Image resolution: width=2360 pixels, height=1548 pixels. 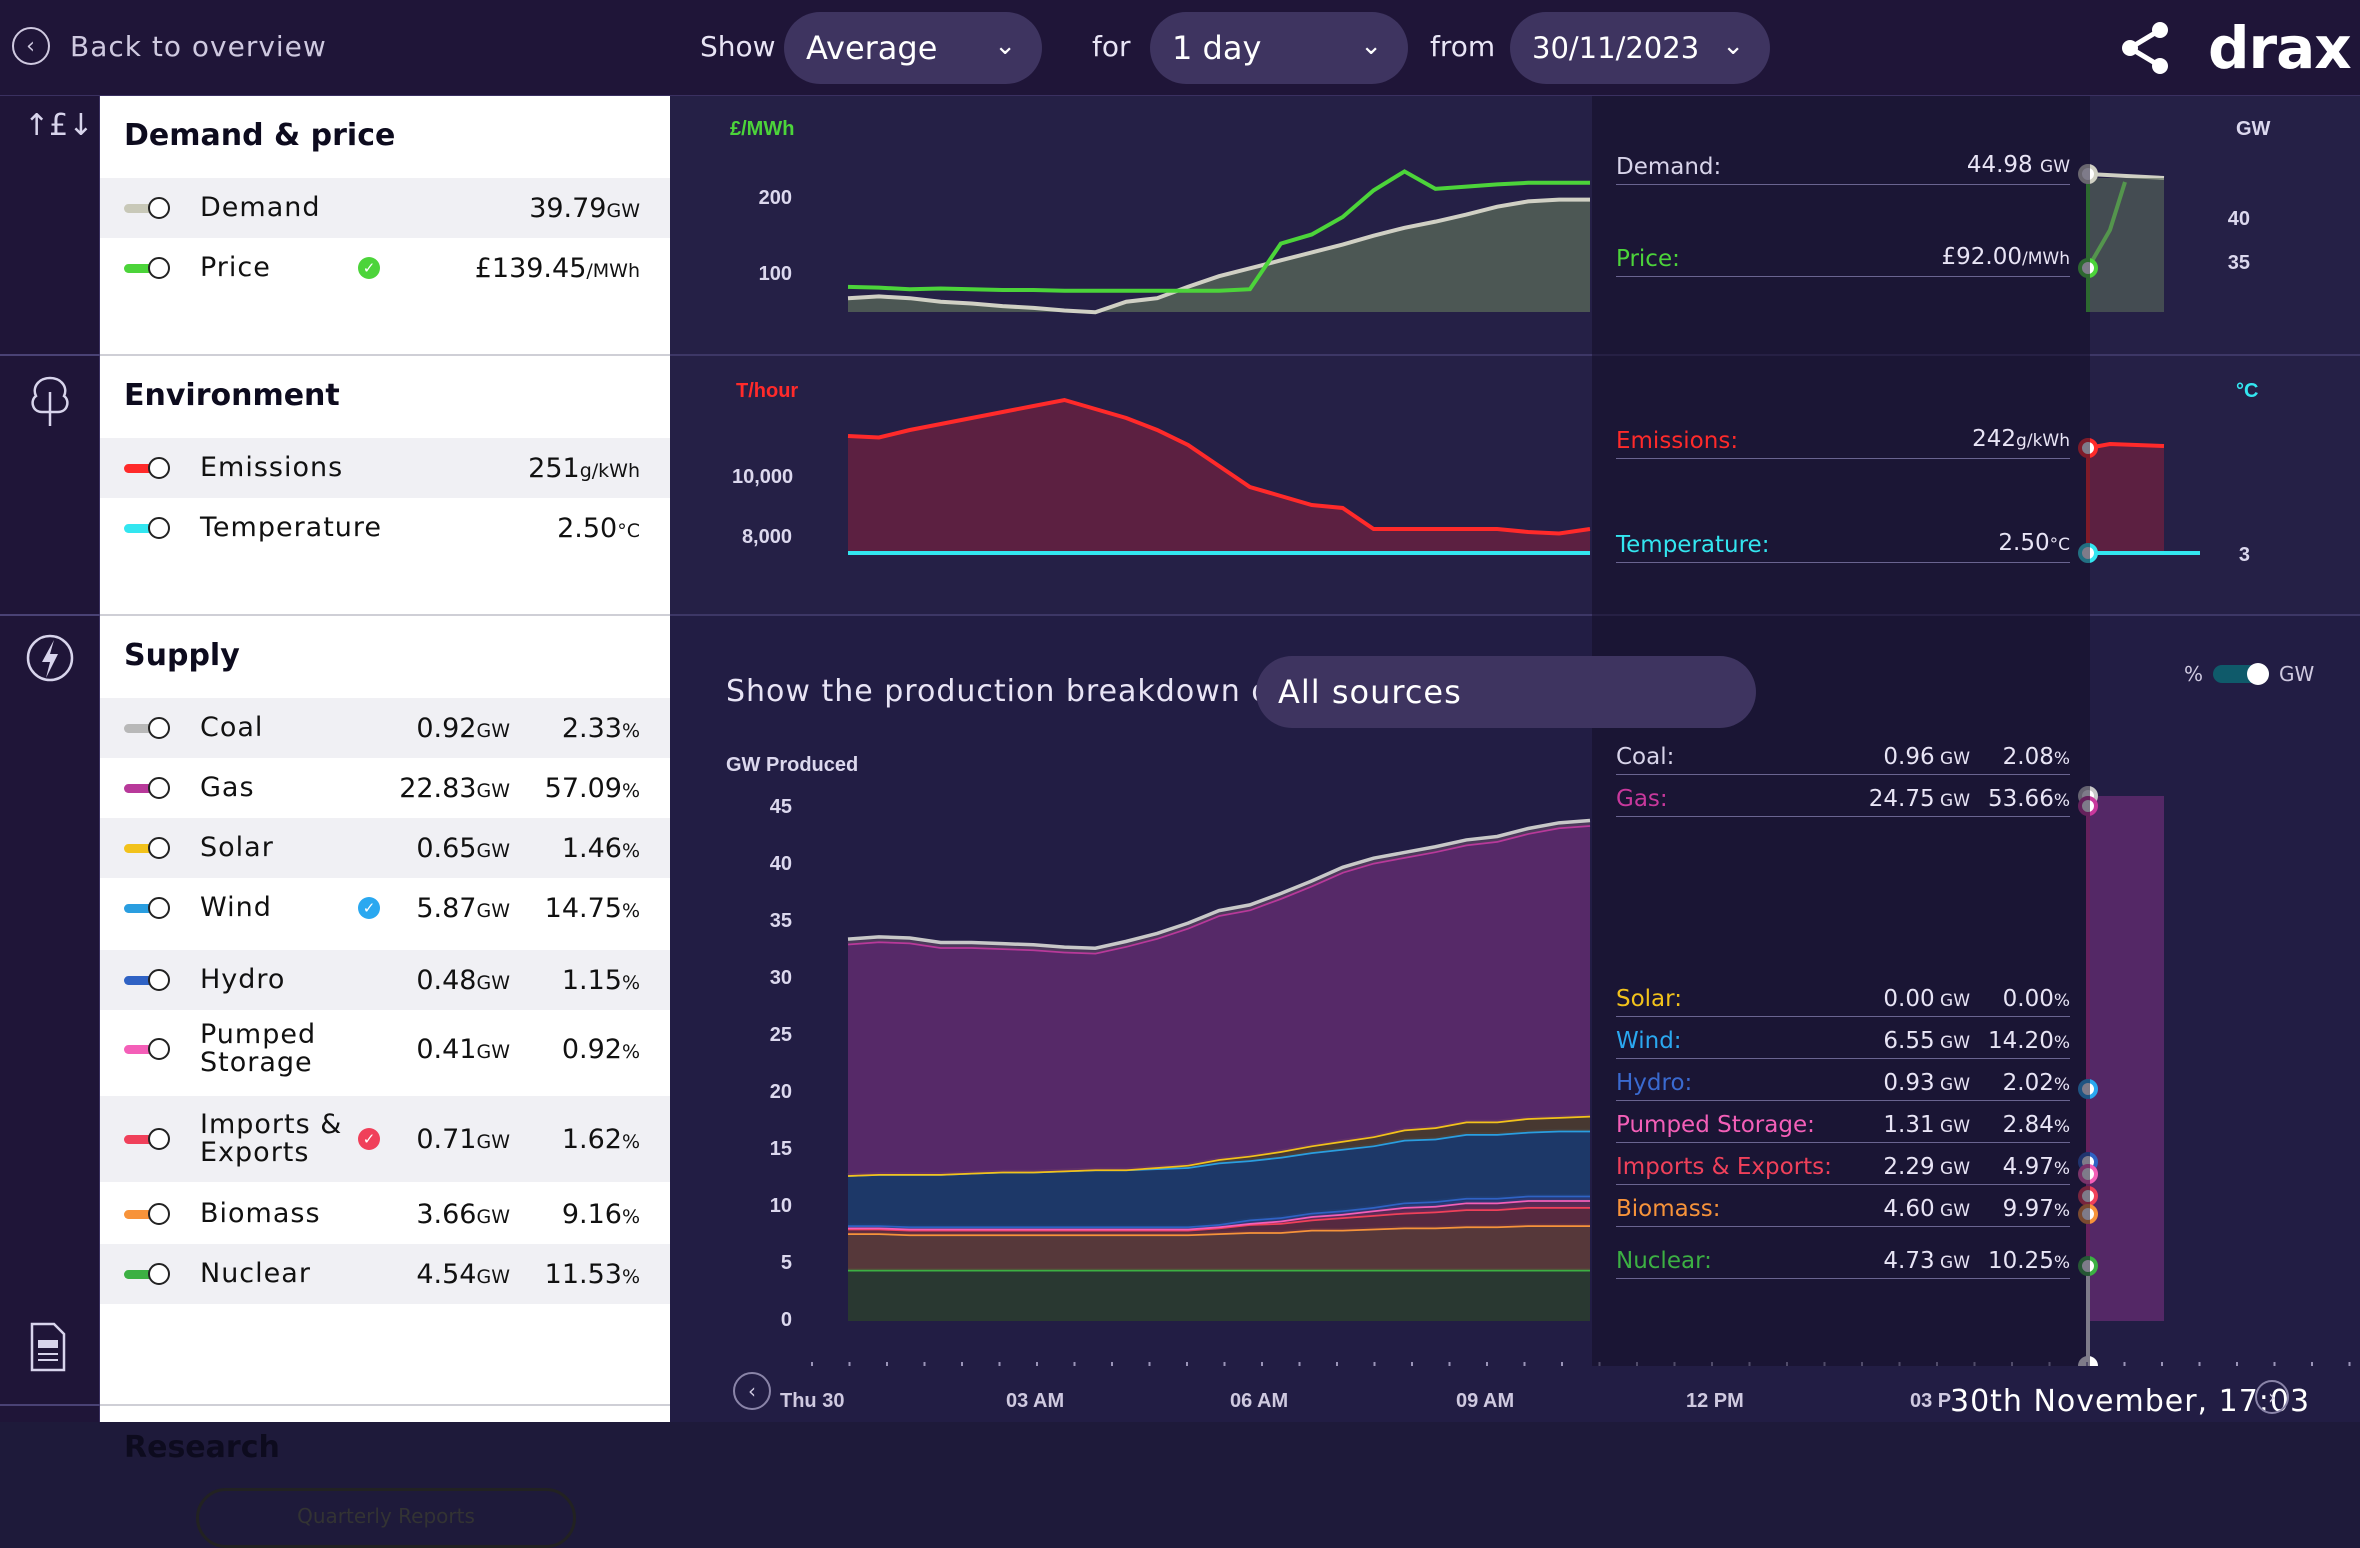 I want to click on chart3-ytick: 35, so click(x=780, y=921).